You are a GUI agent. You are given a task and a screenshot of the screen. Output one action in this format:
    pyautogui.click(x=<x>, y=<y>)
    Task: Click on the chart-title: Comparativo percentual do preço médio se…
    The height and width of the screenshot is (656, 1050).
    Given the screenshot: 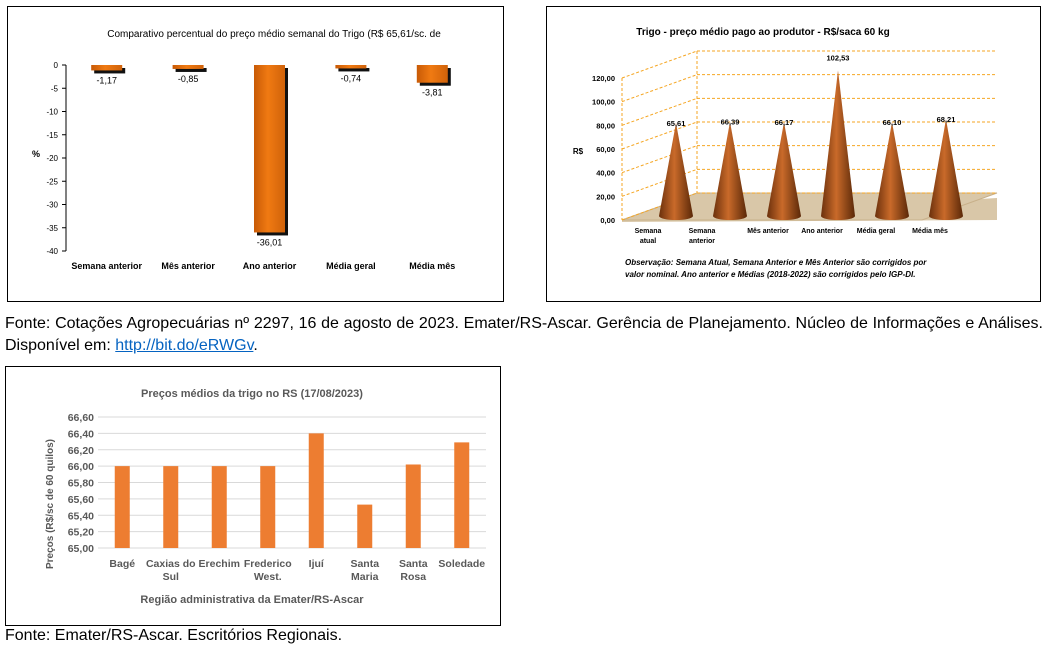 What is the action you would take?
    pyautogui.click(x=274, y=34)
    